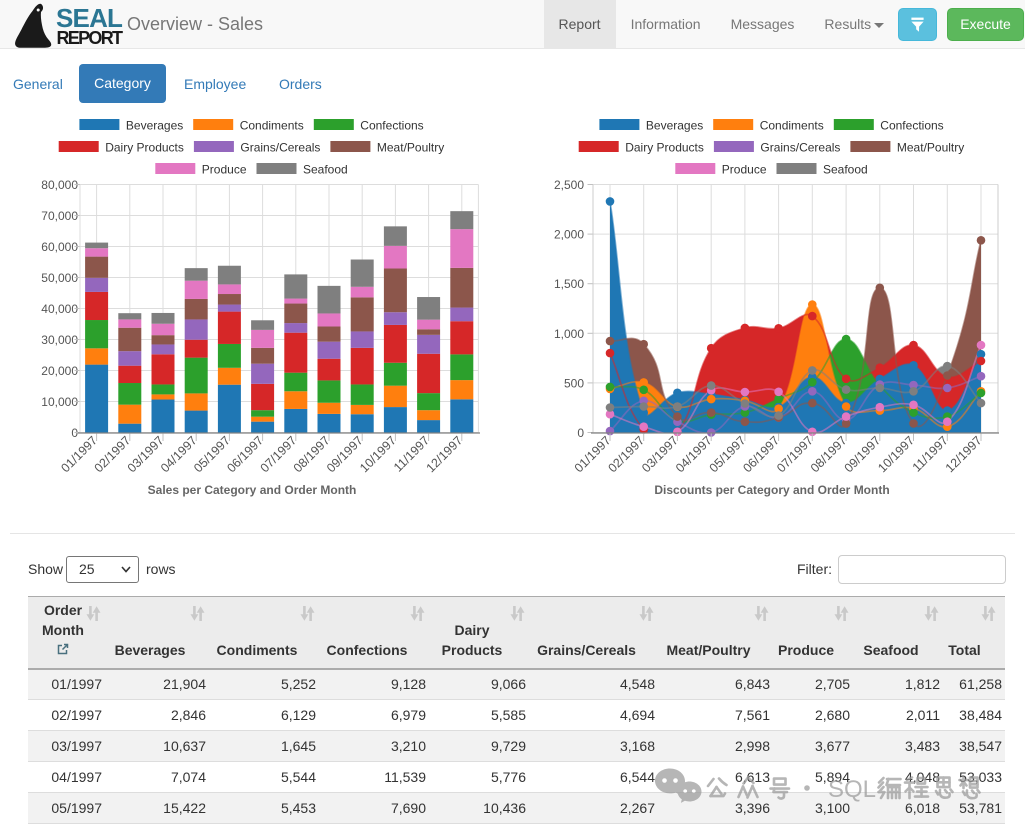 Image resolution: width=1025 pixels, height=830 pixels. I want to click on svg-text: 40,000, so click(59, 309).